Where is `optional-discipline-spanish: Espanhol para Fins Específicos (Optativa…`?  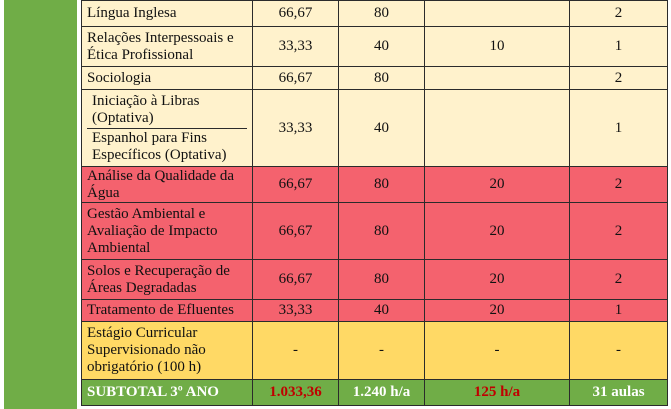 optional-discipline-spanish: Espanhol para Fins Específicos (Optativa… is located at coordinates (167, 146).